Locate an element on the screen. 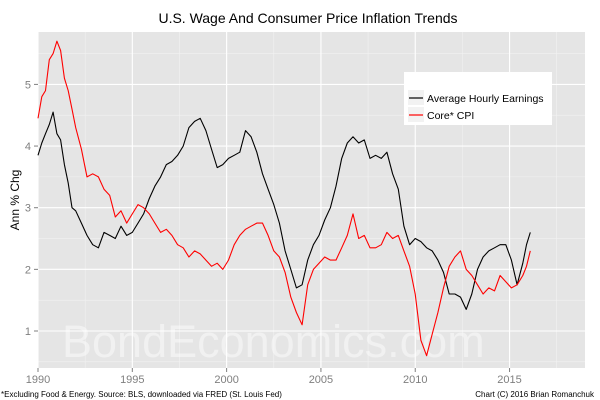 The width and height of the screenshot is (600, 400). y-tick-label: 2 is located at coordinates (28, 270).